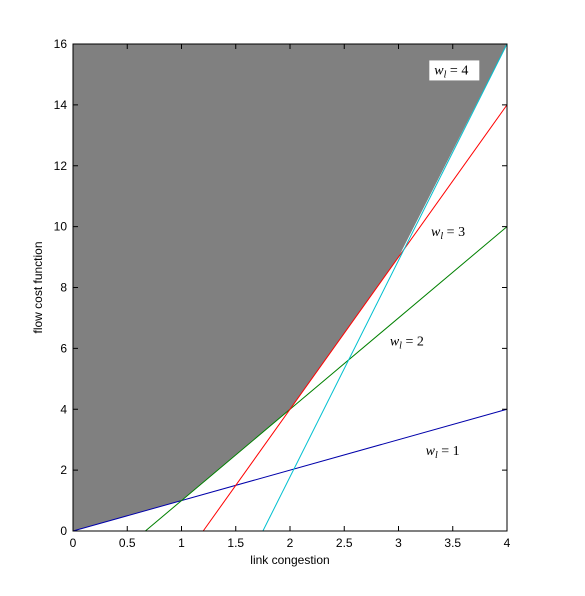 This screenshot has width=585, height=596. What do you see at coordinates (63, 470) in the screenshot?
I see `y-tick-label: 2` at bounding box center [63, 470].